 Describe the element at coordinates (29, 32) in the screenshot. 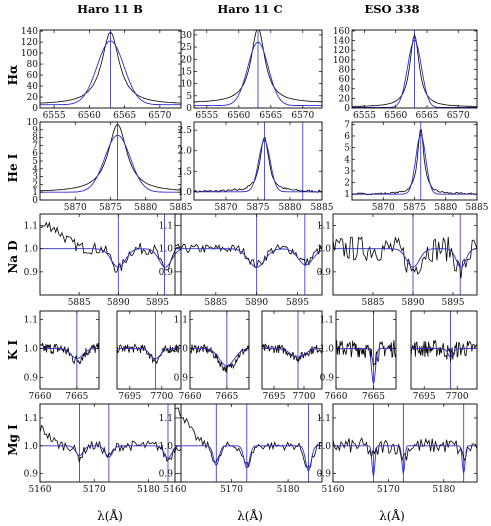

I see `y-tick-label: 140` at that location.